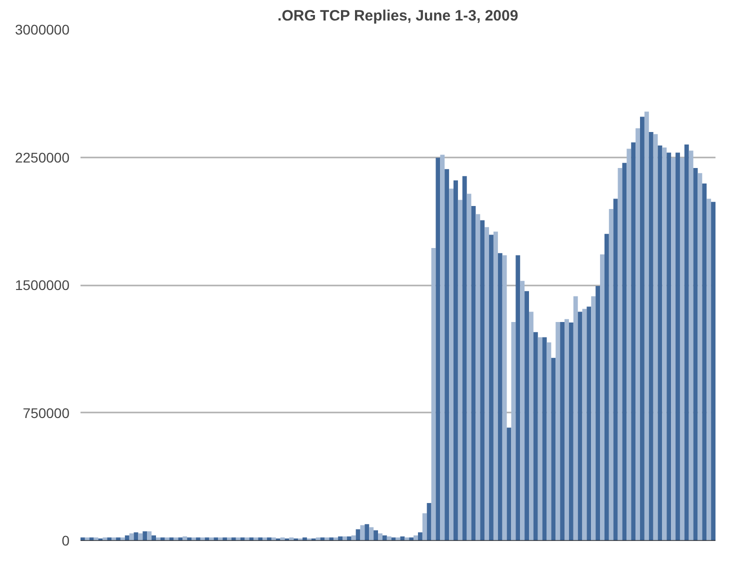 This screenshot has width=751, height=575. What do you see at coordinates (46, 412) in the screenshot?
I see `y-tick-label: 750000` at bounding box center [46, 412].